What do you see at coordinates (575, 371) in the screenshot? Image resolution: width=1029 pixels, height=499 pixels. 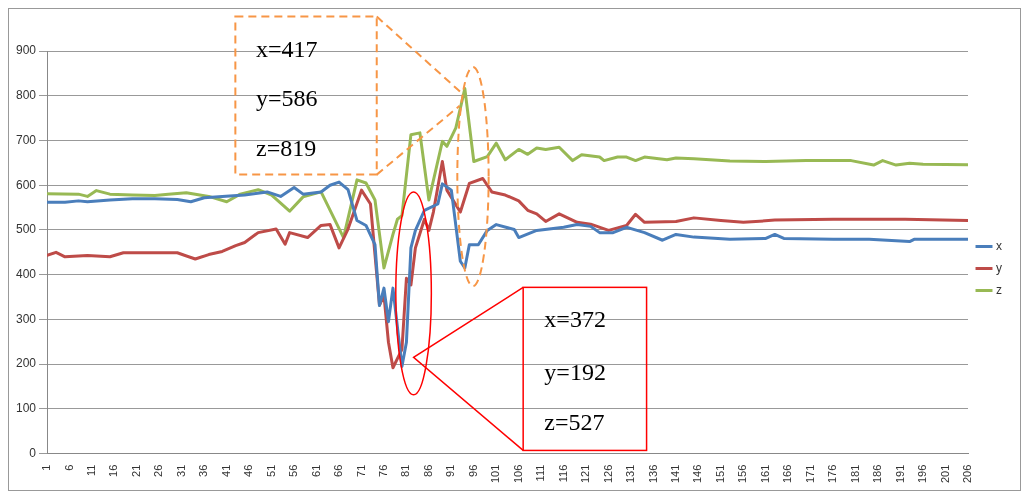 I see `annotation: y=192` at bounding box center [575, 371].